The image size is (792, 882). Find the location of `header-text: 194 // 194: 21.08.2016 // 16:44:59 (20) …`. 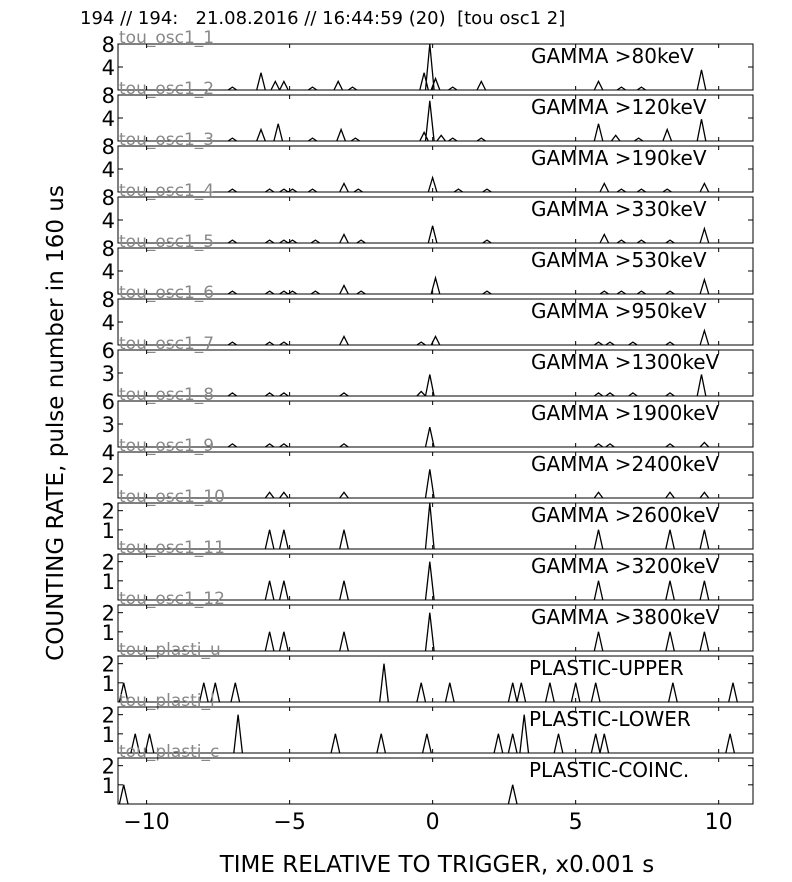

header-text: 194 // 194: 21.08.2016 // 16:44:59 (20) … is located at coordinates (323, 18).